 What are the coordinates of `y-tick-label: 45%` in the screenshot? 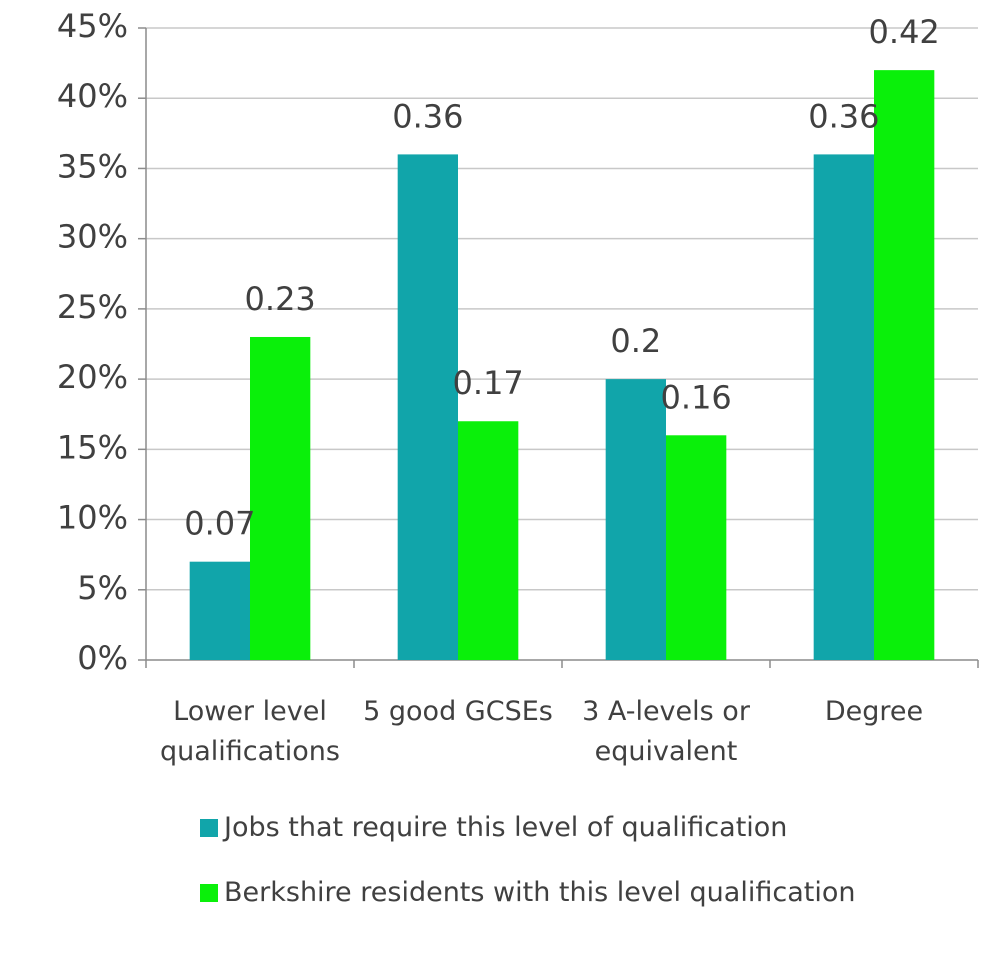 It's located at (92, 26).